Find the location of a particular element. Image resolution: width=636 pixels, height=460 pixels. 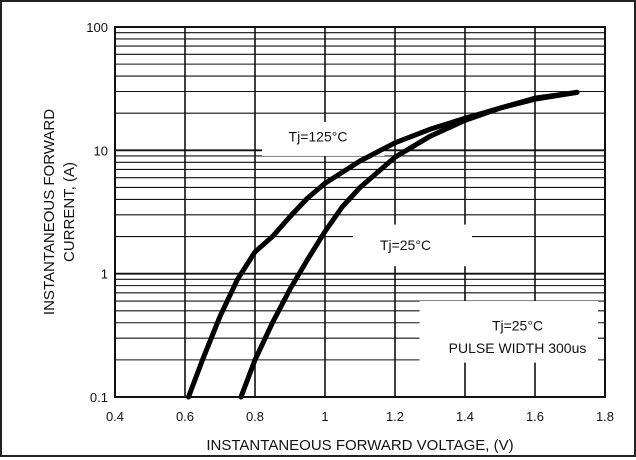

y-tick-label: 0.1 is located at coordinates (99, 397).